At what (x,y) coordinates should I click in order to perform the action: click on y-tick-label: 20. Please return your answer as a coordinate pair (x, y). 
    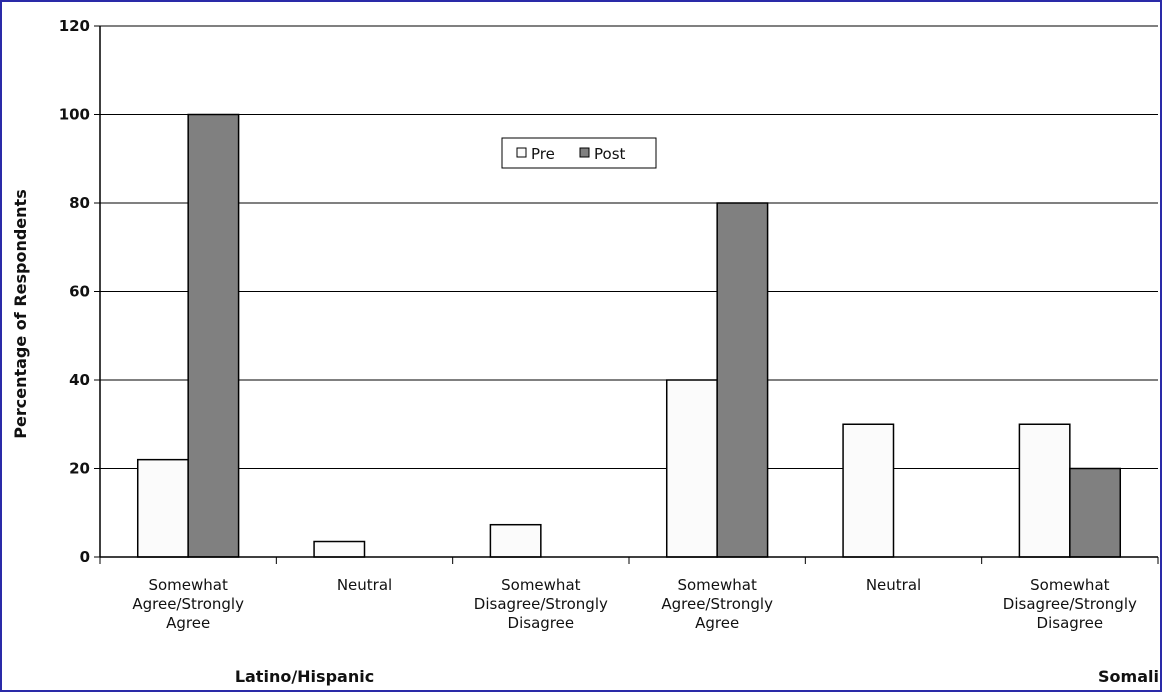
    Looking at the image, I should click on (79, 469).